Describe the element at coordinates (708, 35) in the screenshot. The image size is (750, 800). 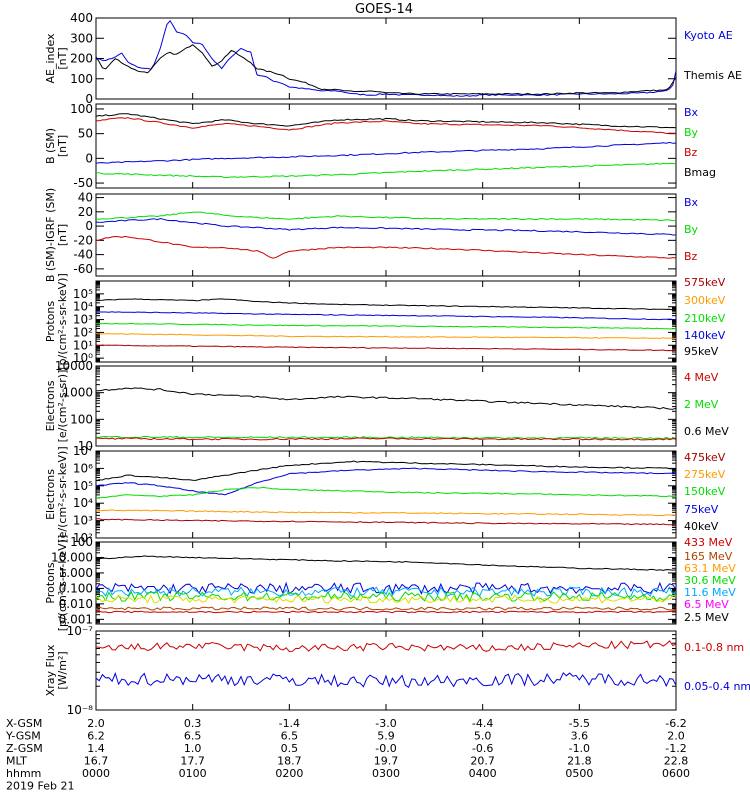
I see `legend-entry: Kyoto AE` at that location.